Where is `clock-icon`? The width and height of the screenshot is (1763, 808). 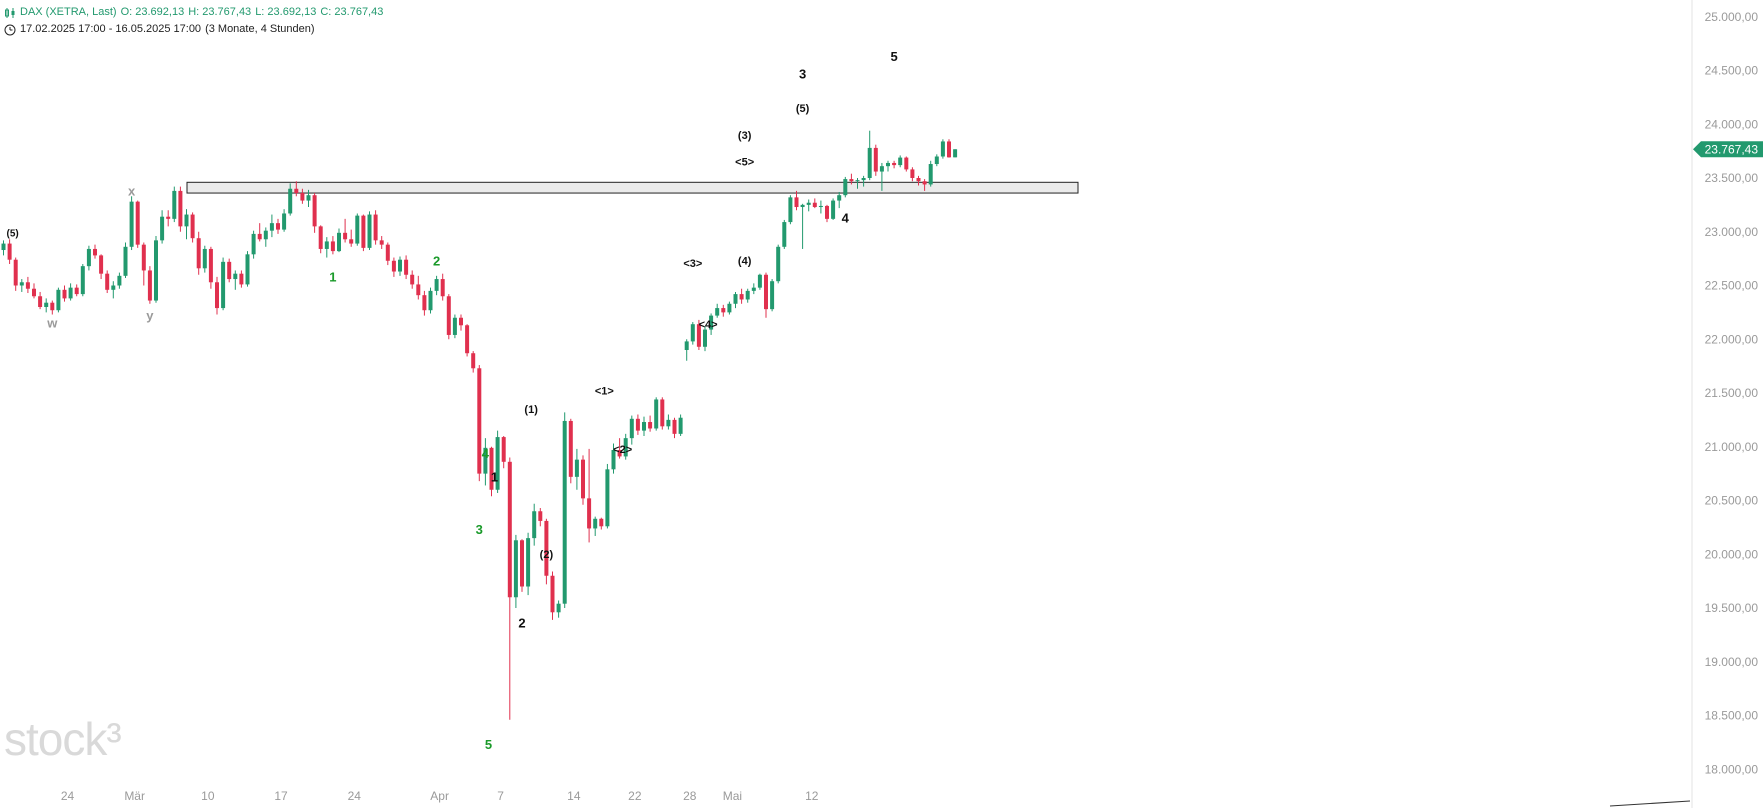 clock-icon is located at coordinates (10, 29).